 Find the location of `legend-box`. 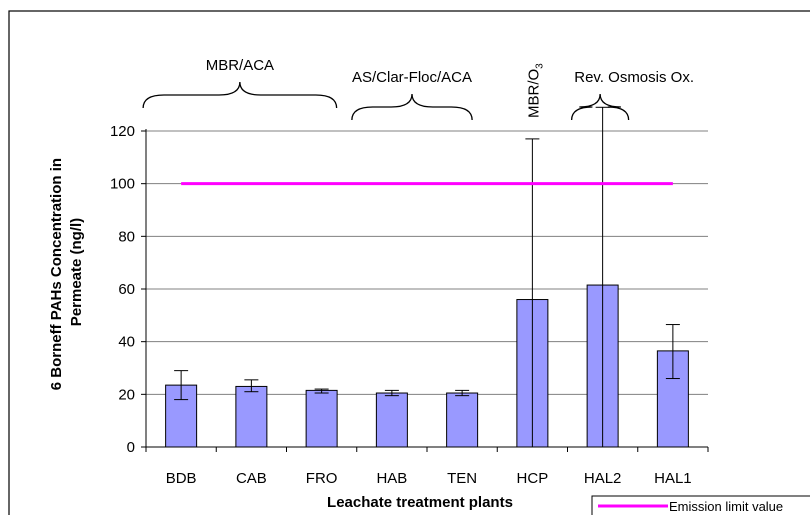

legend-box is located at coordinates (700, 505).